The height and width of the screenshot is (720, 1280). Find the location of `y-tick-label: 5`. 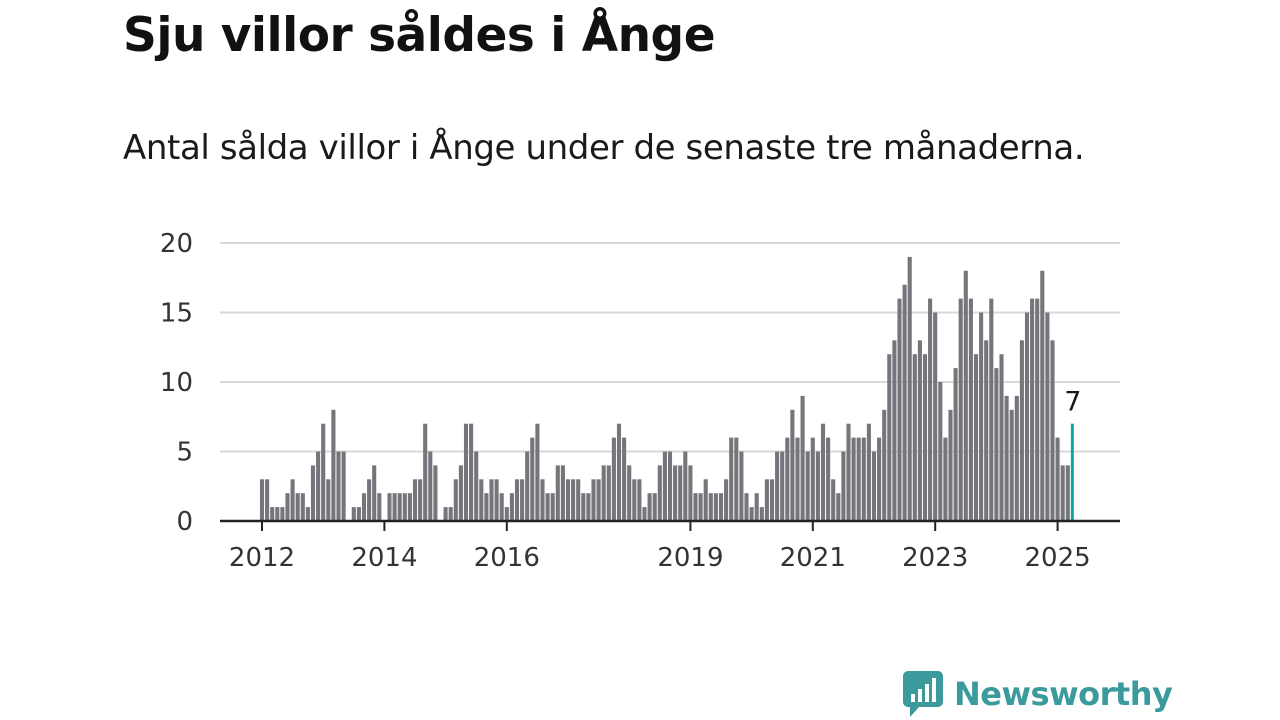

y-tick-label: 5 is located at coordinates (184, 453).